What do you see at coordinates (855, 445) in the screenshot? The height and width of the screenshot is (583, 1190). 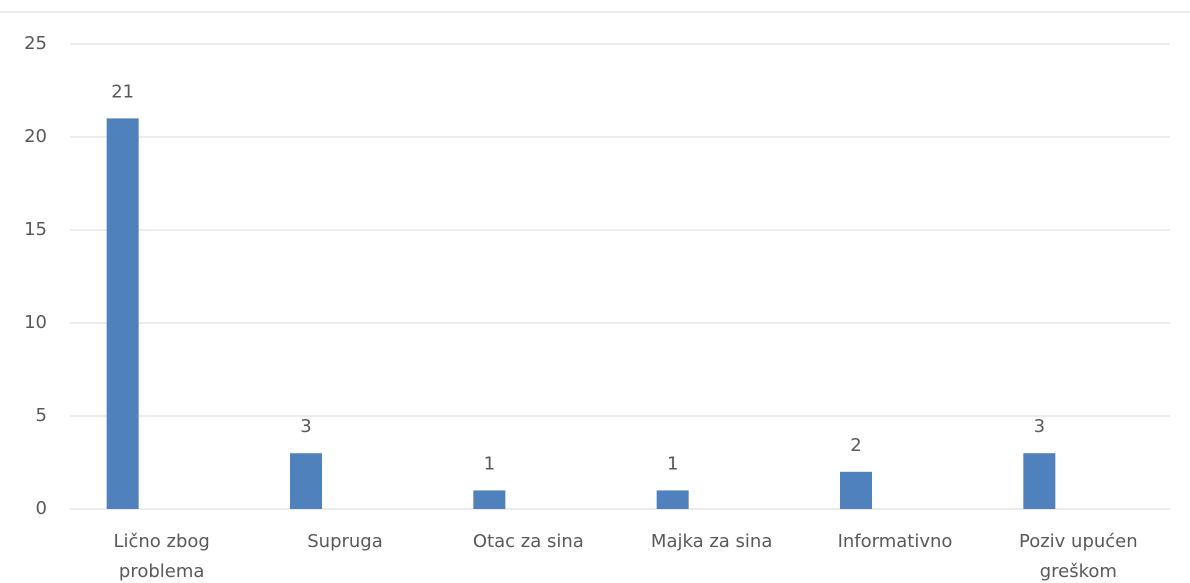 I see `value-label: 2` at bounding box center [855, 445].